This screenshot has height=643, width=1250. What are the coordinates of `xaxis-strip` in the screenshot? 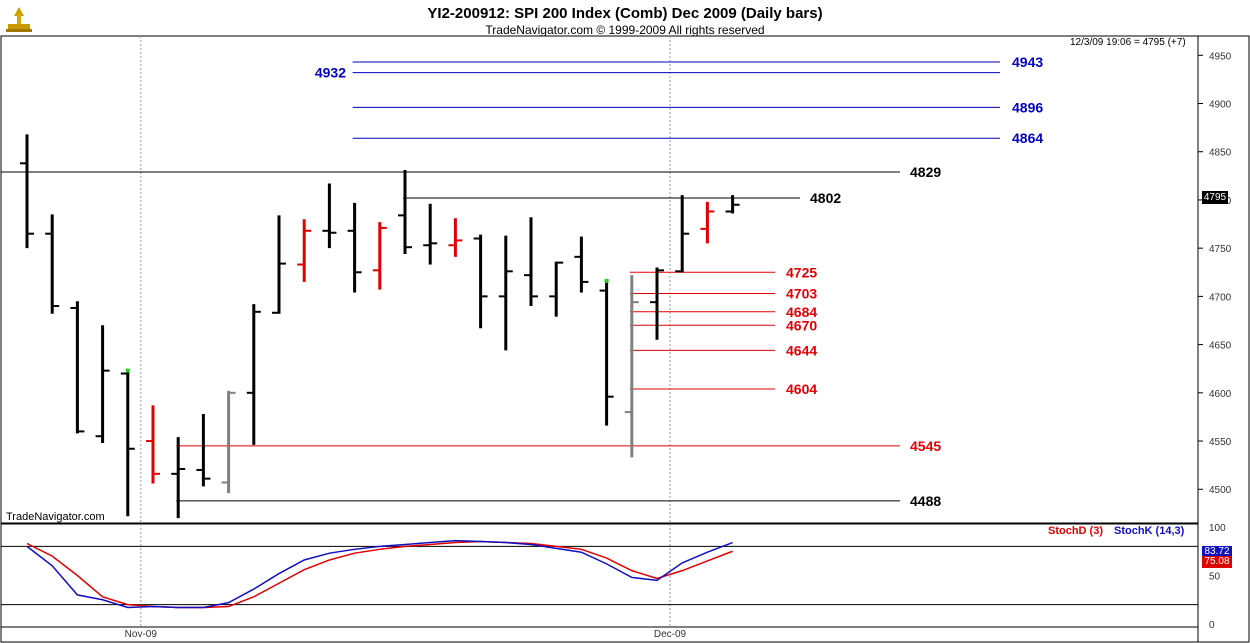 It's located at (599, 634).